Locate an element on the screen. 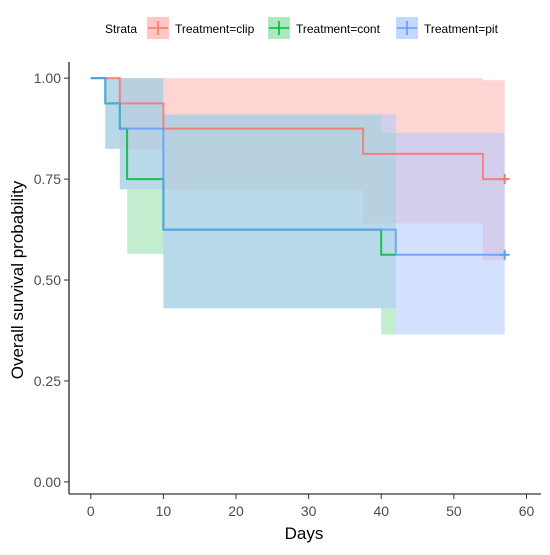 The height and width of the screenshot is (555, 550). y-tick-label-3: 0.75 is located at coordinates (47, 179).